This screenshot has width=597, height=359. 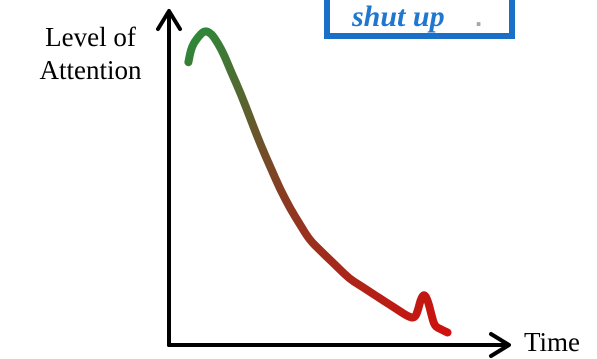 I want to click on callout-text: shut up, so click(x=398, y=16).